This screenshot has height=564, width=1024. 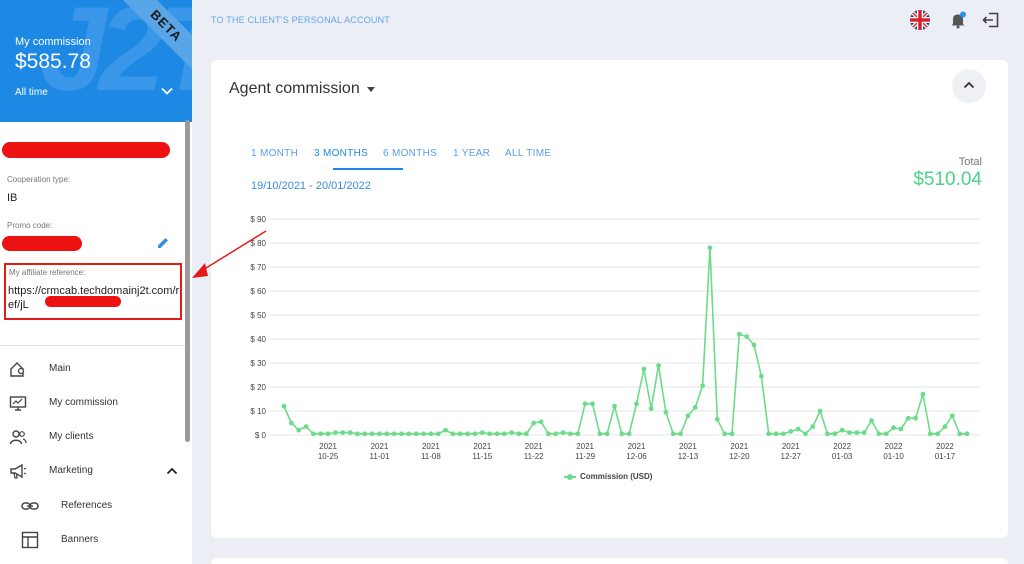 What do you see at coordinates (83, 402) in the screenshot?
I see `sidebar-item-label: My commission` at bounding box center [83, 402].